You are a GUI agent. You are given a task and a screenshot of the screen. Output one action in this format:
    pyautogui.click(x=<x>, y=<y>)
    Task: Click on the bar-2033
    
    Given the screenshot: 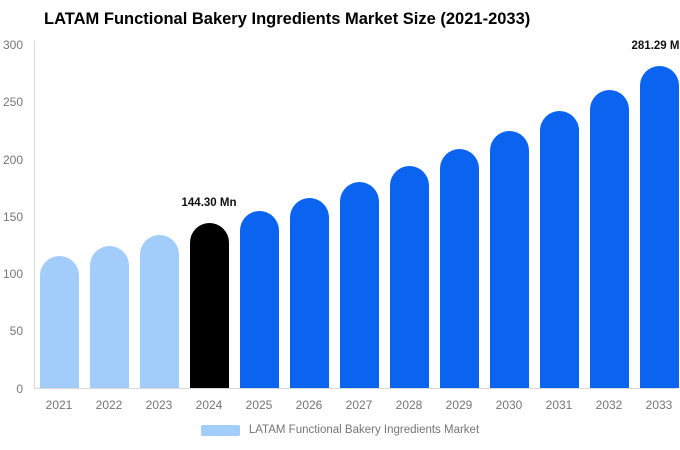 What is the action you would take?
    pyautogui.click(x=659, y=227)
    